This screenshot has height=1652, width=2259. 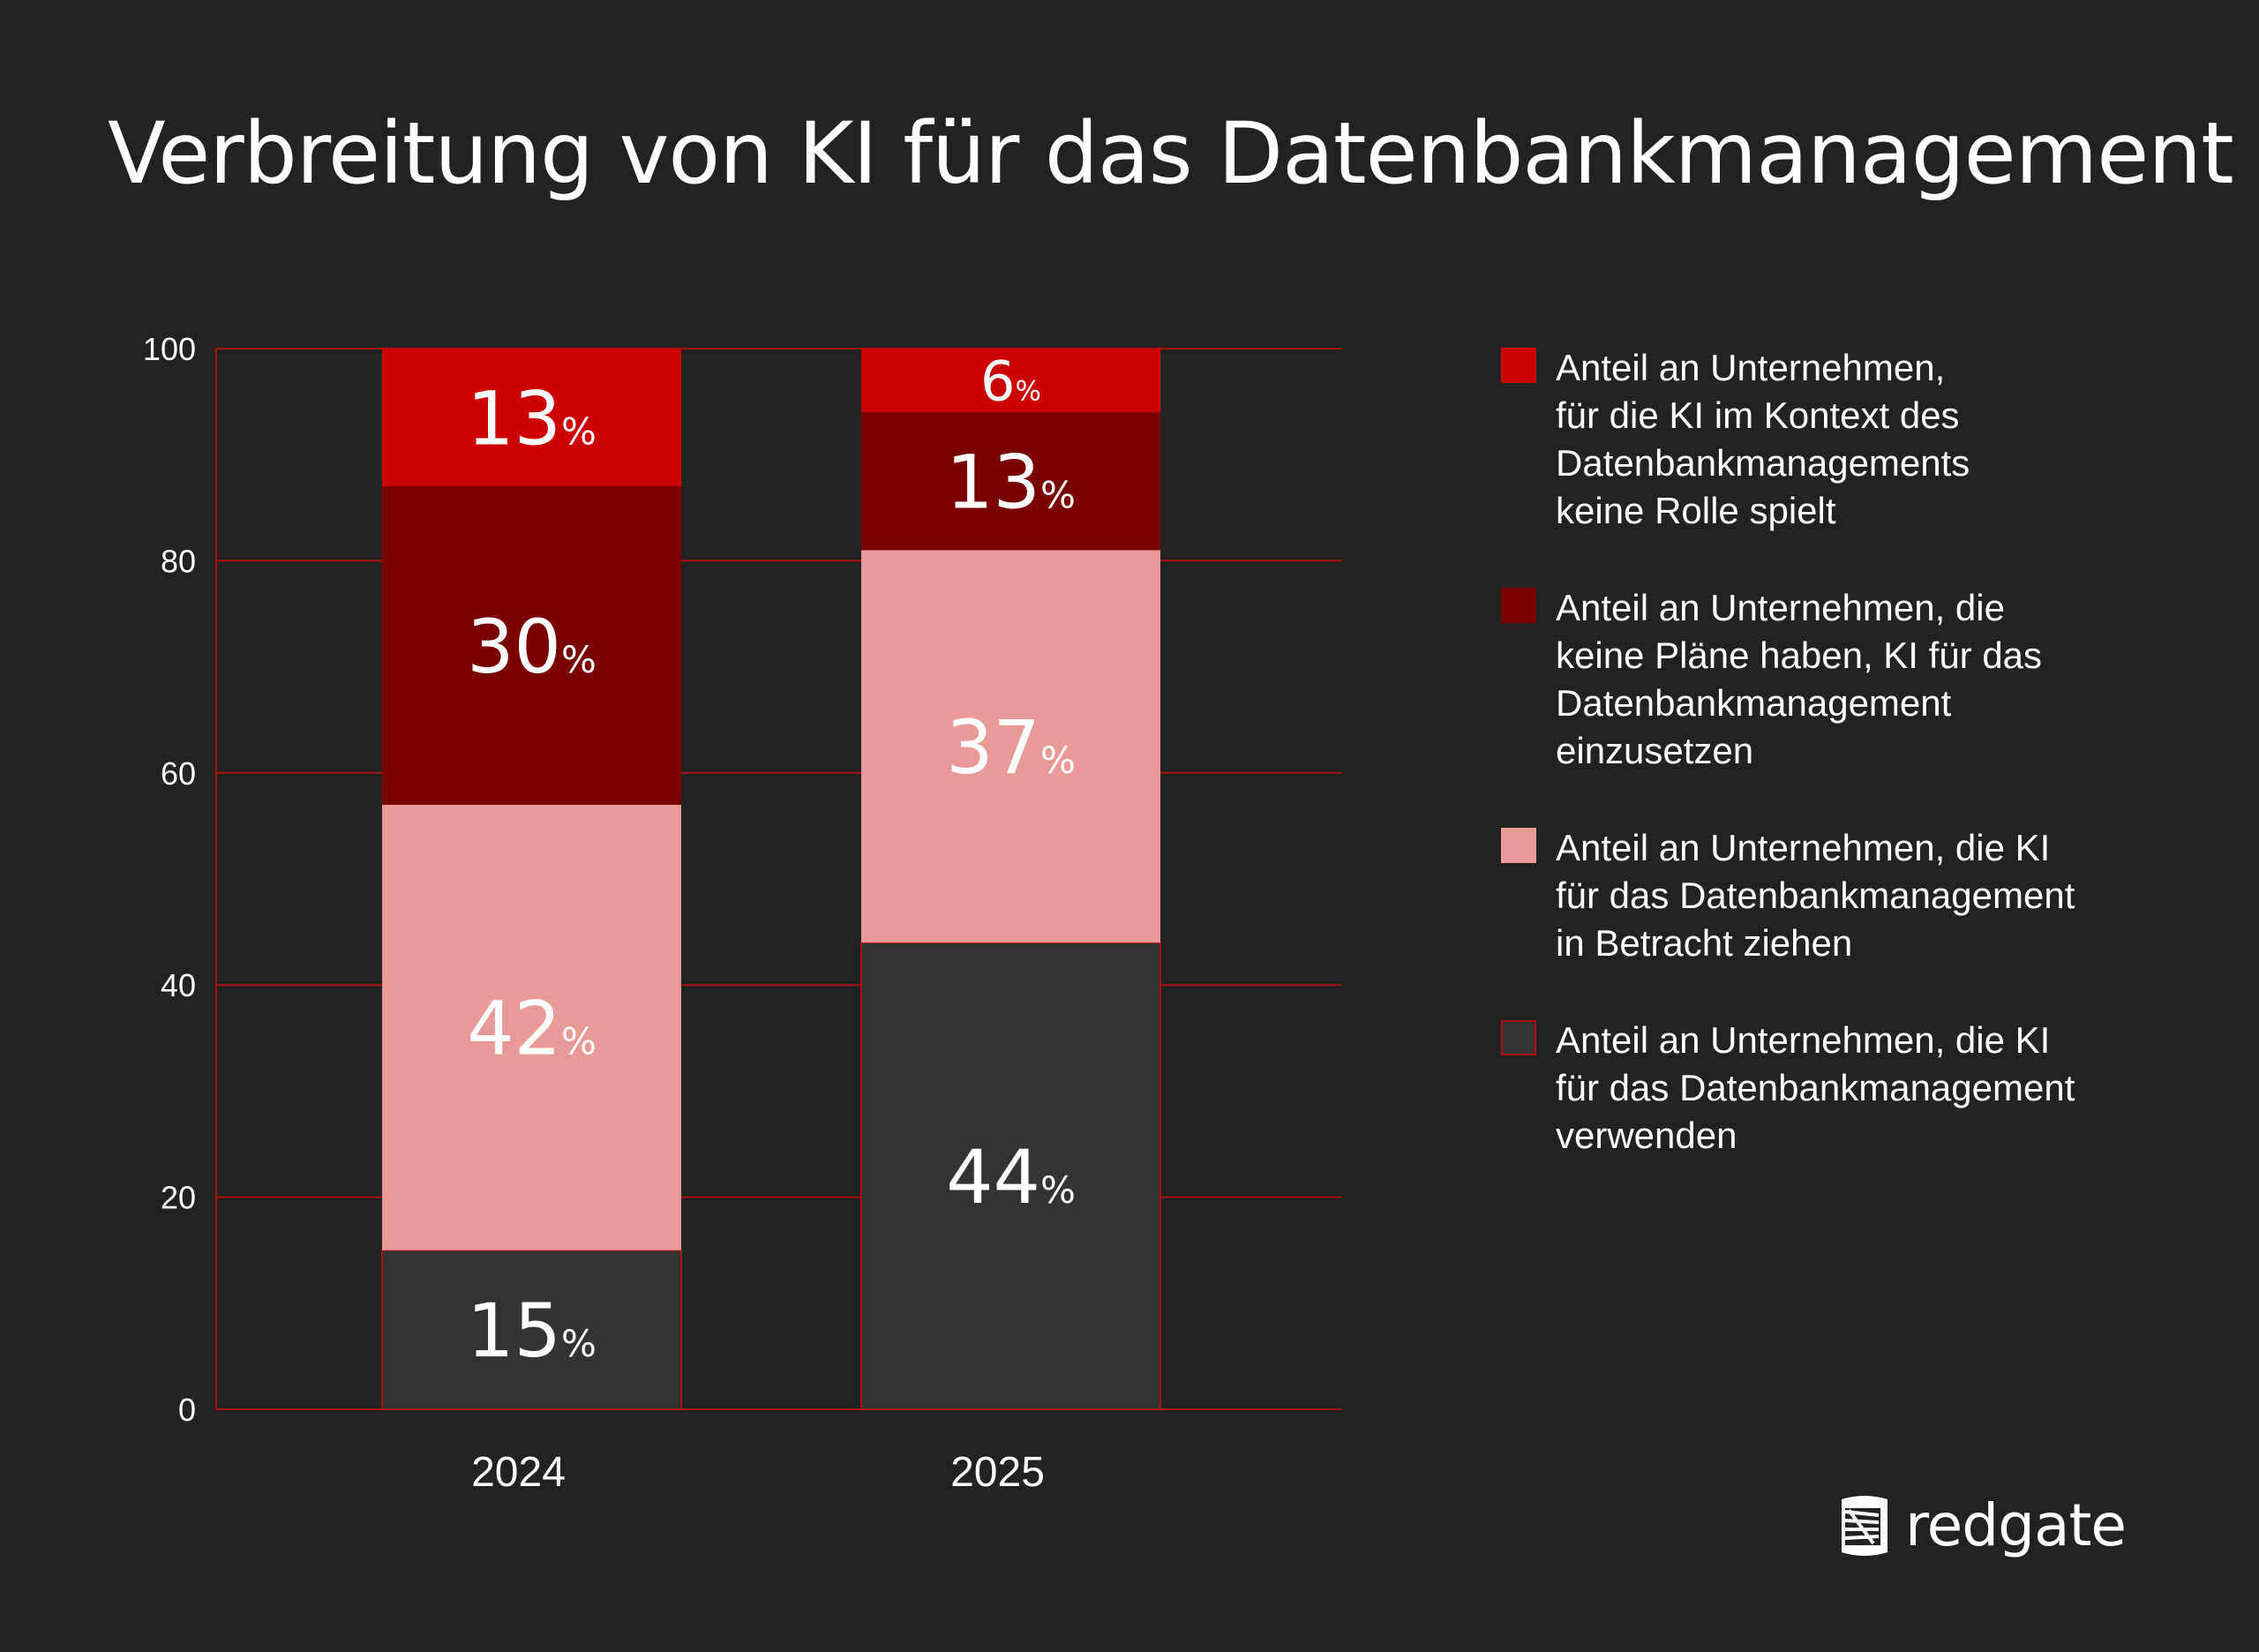 I want to click on redgate-database-icon, so click(x=1865, y=1525).